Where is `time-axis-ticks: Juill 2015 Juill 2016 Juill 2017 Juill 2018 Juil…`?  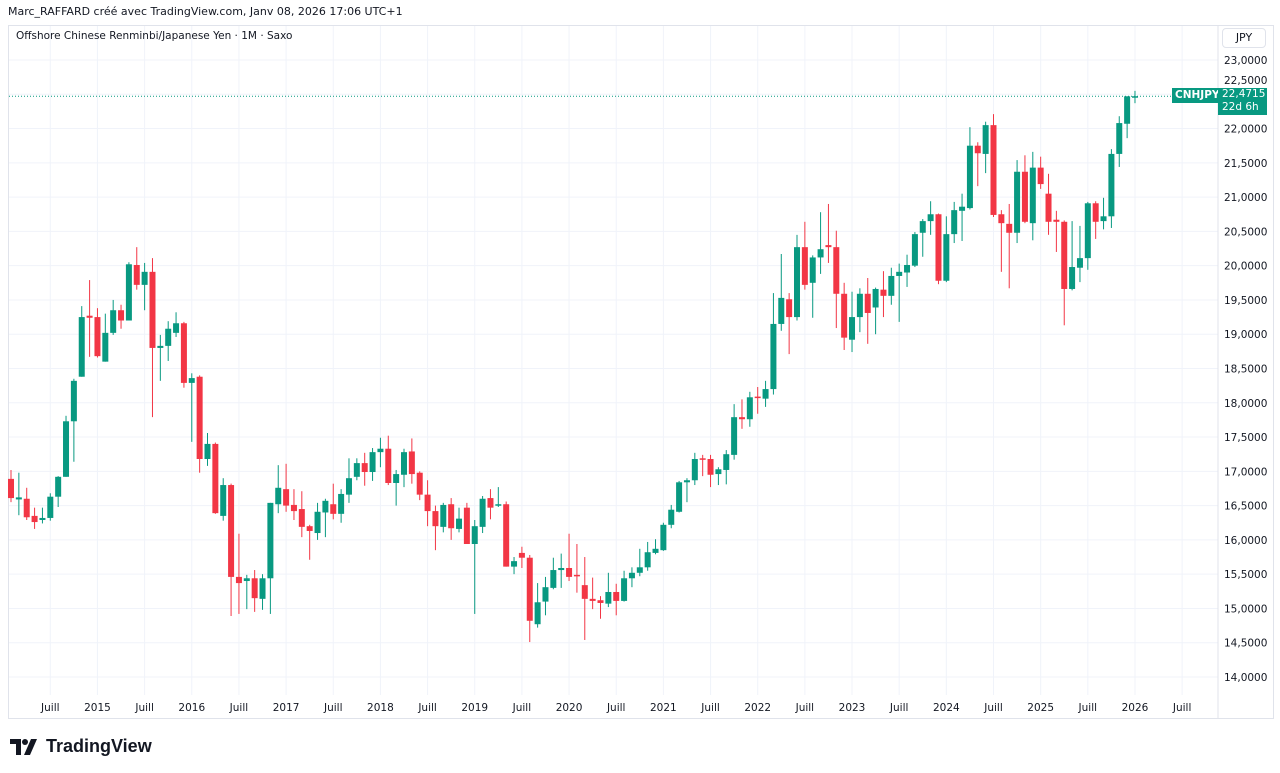
time-axis-ticks: Juill 2015 Juill 2016 Juill 2017 Juill 2018 Juil… is located at coordinates (615, 708).